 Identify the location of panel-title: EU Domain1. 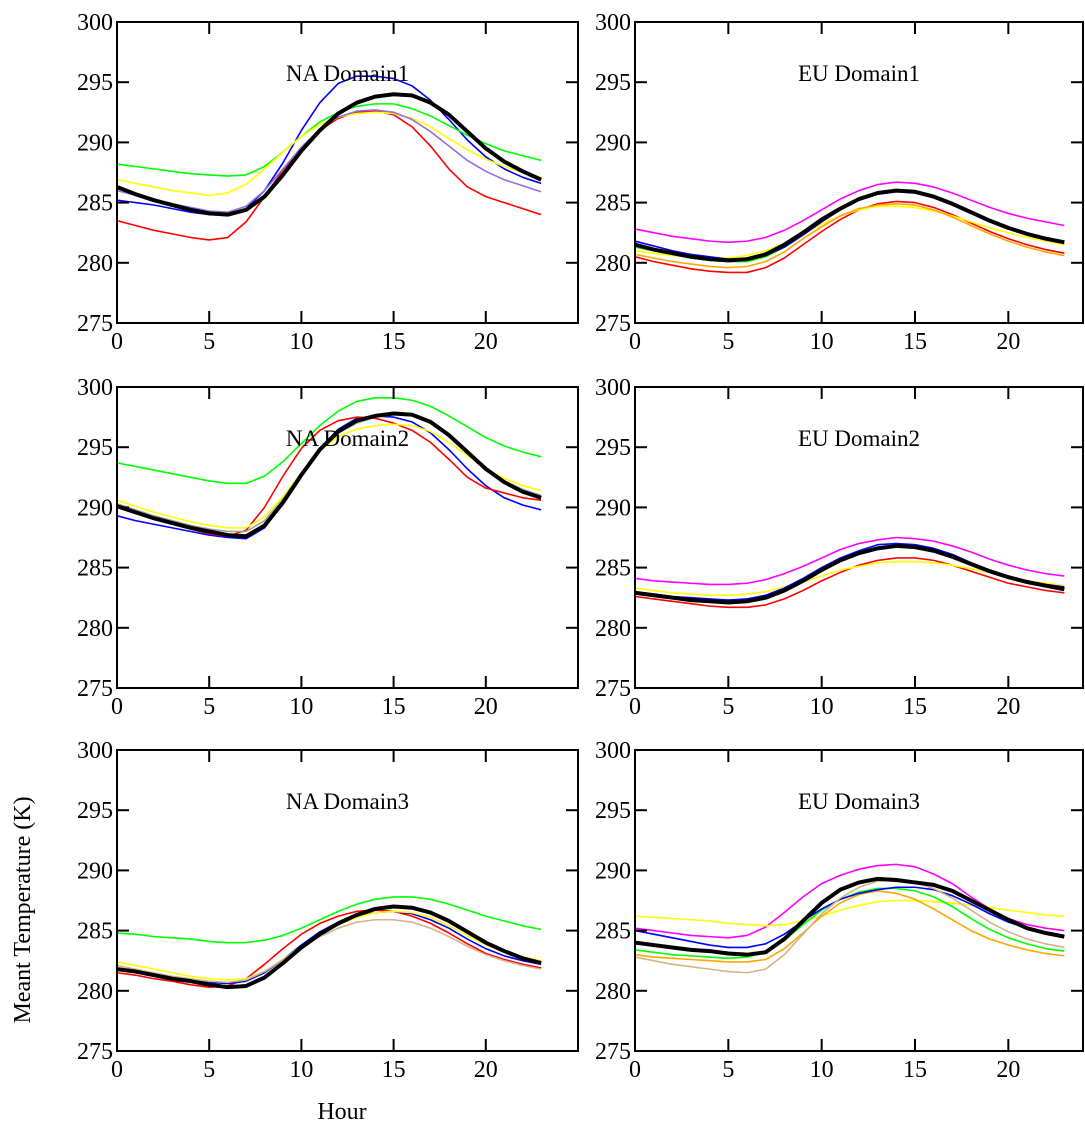
(859, 73).